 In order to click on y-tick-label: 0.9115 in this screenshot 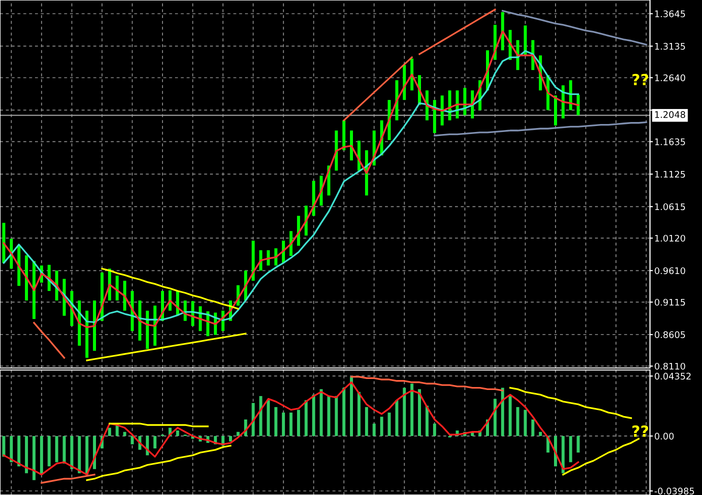, I will do `click(669, 302)`.